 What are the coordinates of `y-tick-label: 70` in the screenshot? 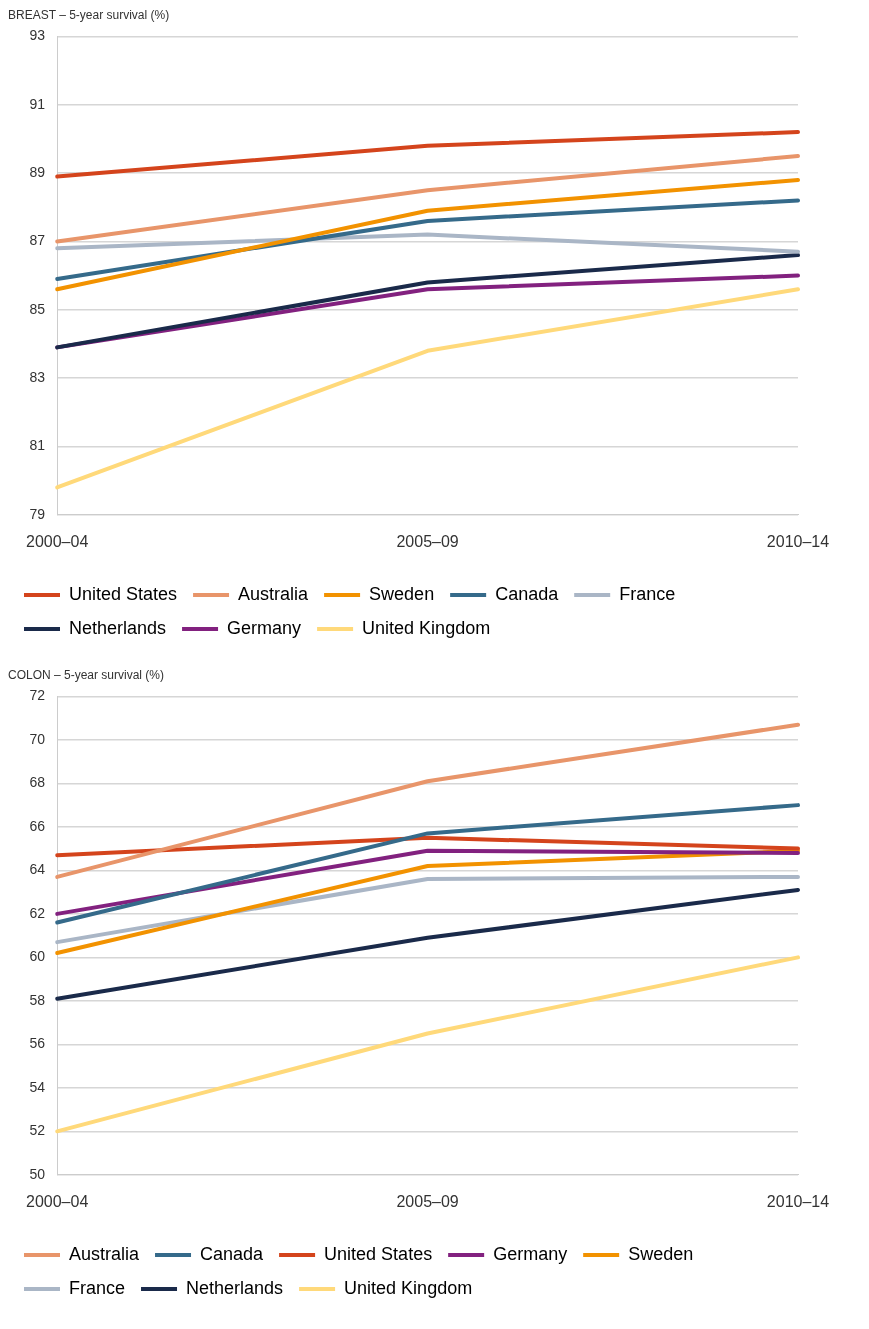 It's located at (37, 738).